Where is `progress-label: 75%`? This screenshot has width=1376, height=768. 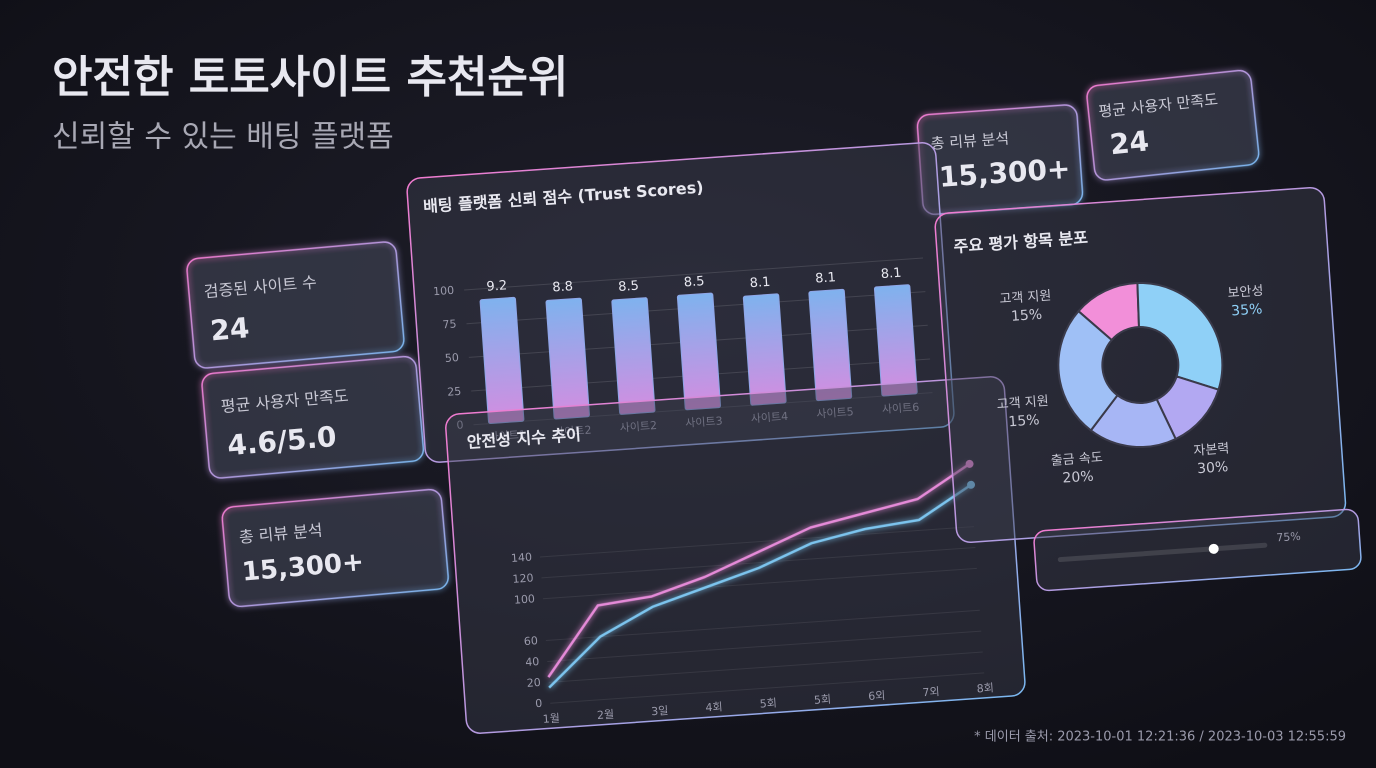 progress-label: 75% is located at coordinates (1288, 537).